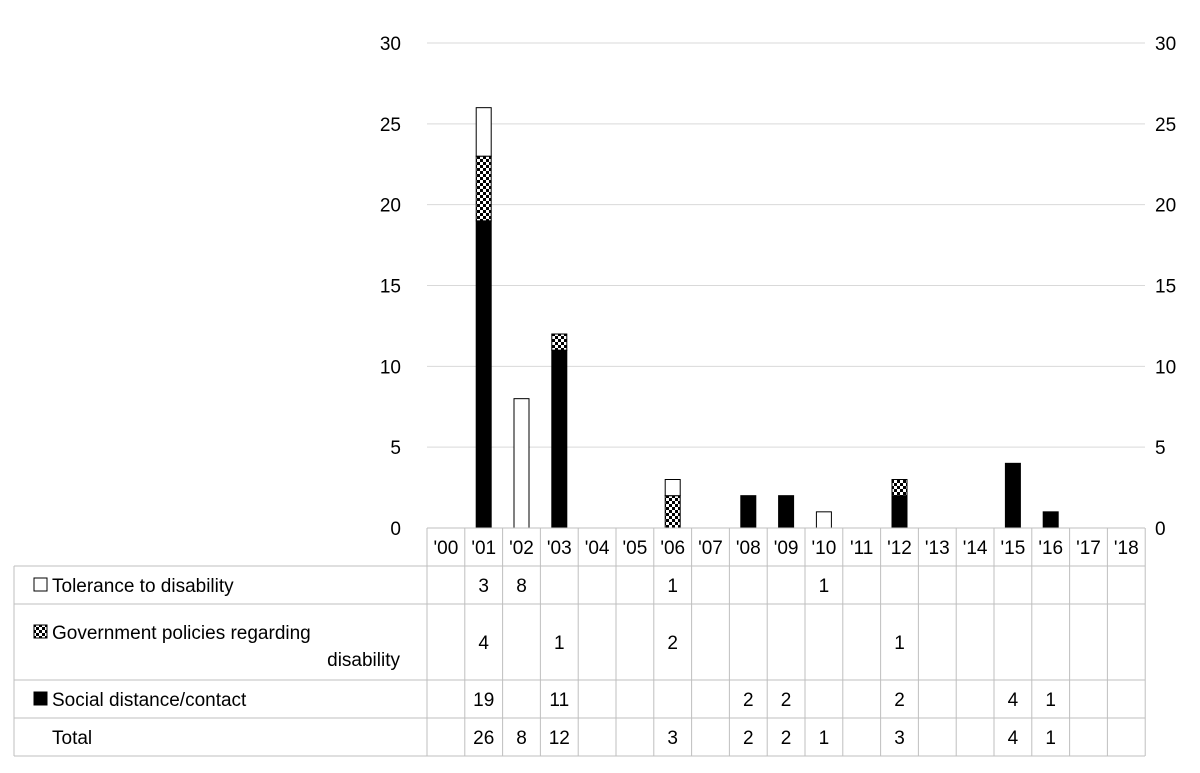 The image size is (1200, 773). Describe the element at coordinates (1012, 495) in the screenshot. I see `bar-segment-series-0-'15` at that location.